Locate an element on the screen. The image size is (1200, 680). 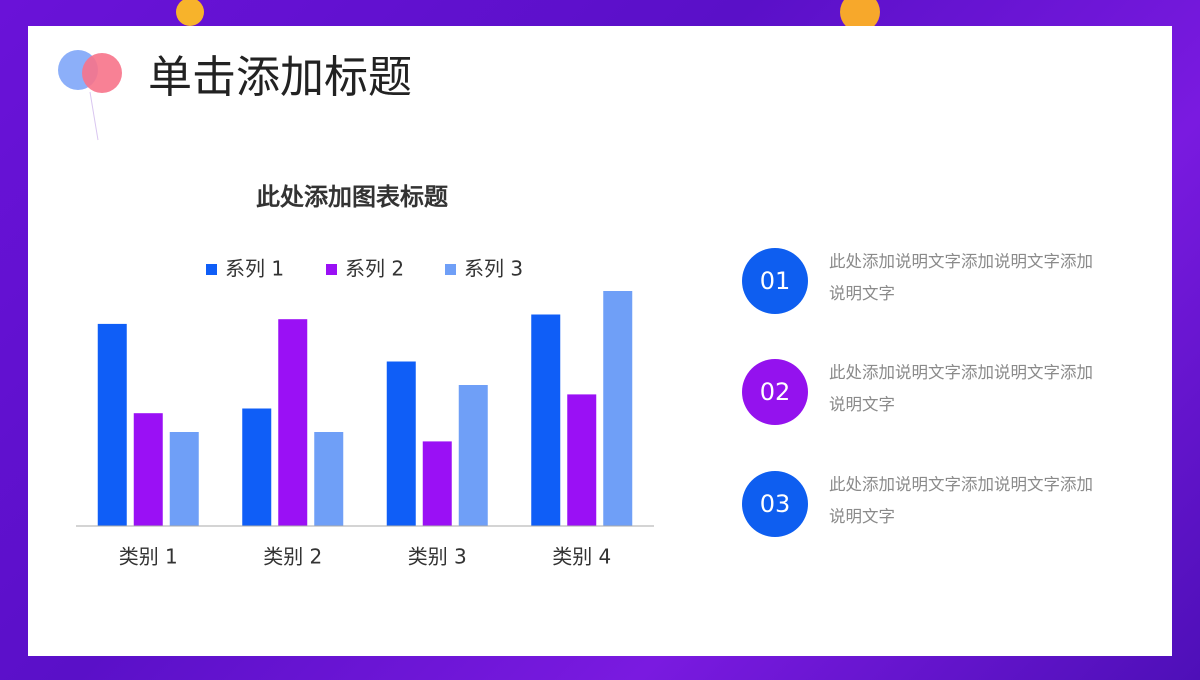
x-tick-label: 类别 2 is located at coordinates (292, 557).